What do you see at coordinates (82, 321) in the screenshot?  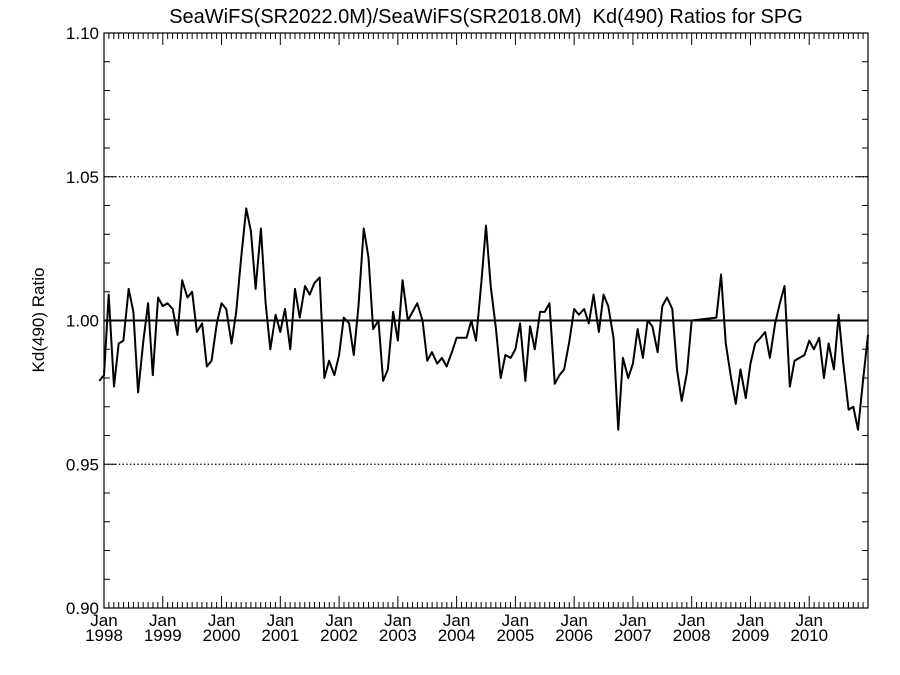 I see `y-tick-label: 1.00` at bounding box center [82, 321].